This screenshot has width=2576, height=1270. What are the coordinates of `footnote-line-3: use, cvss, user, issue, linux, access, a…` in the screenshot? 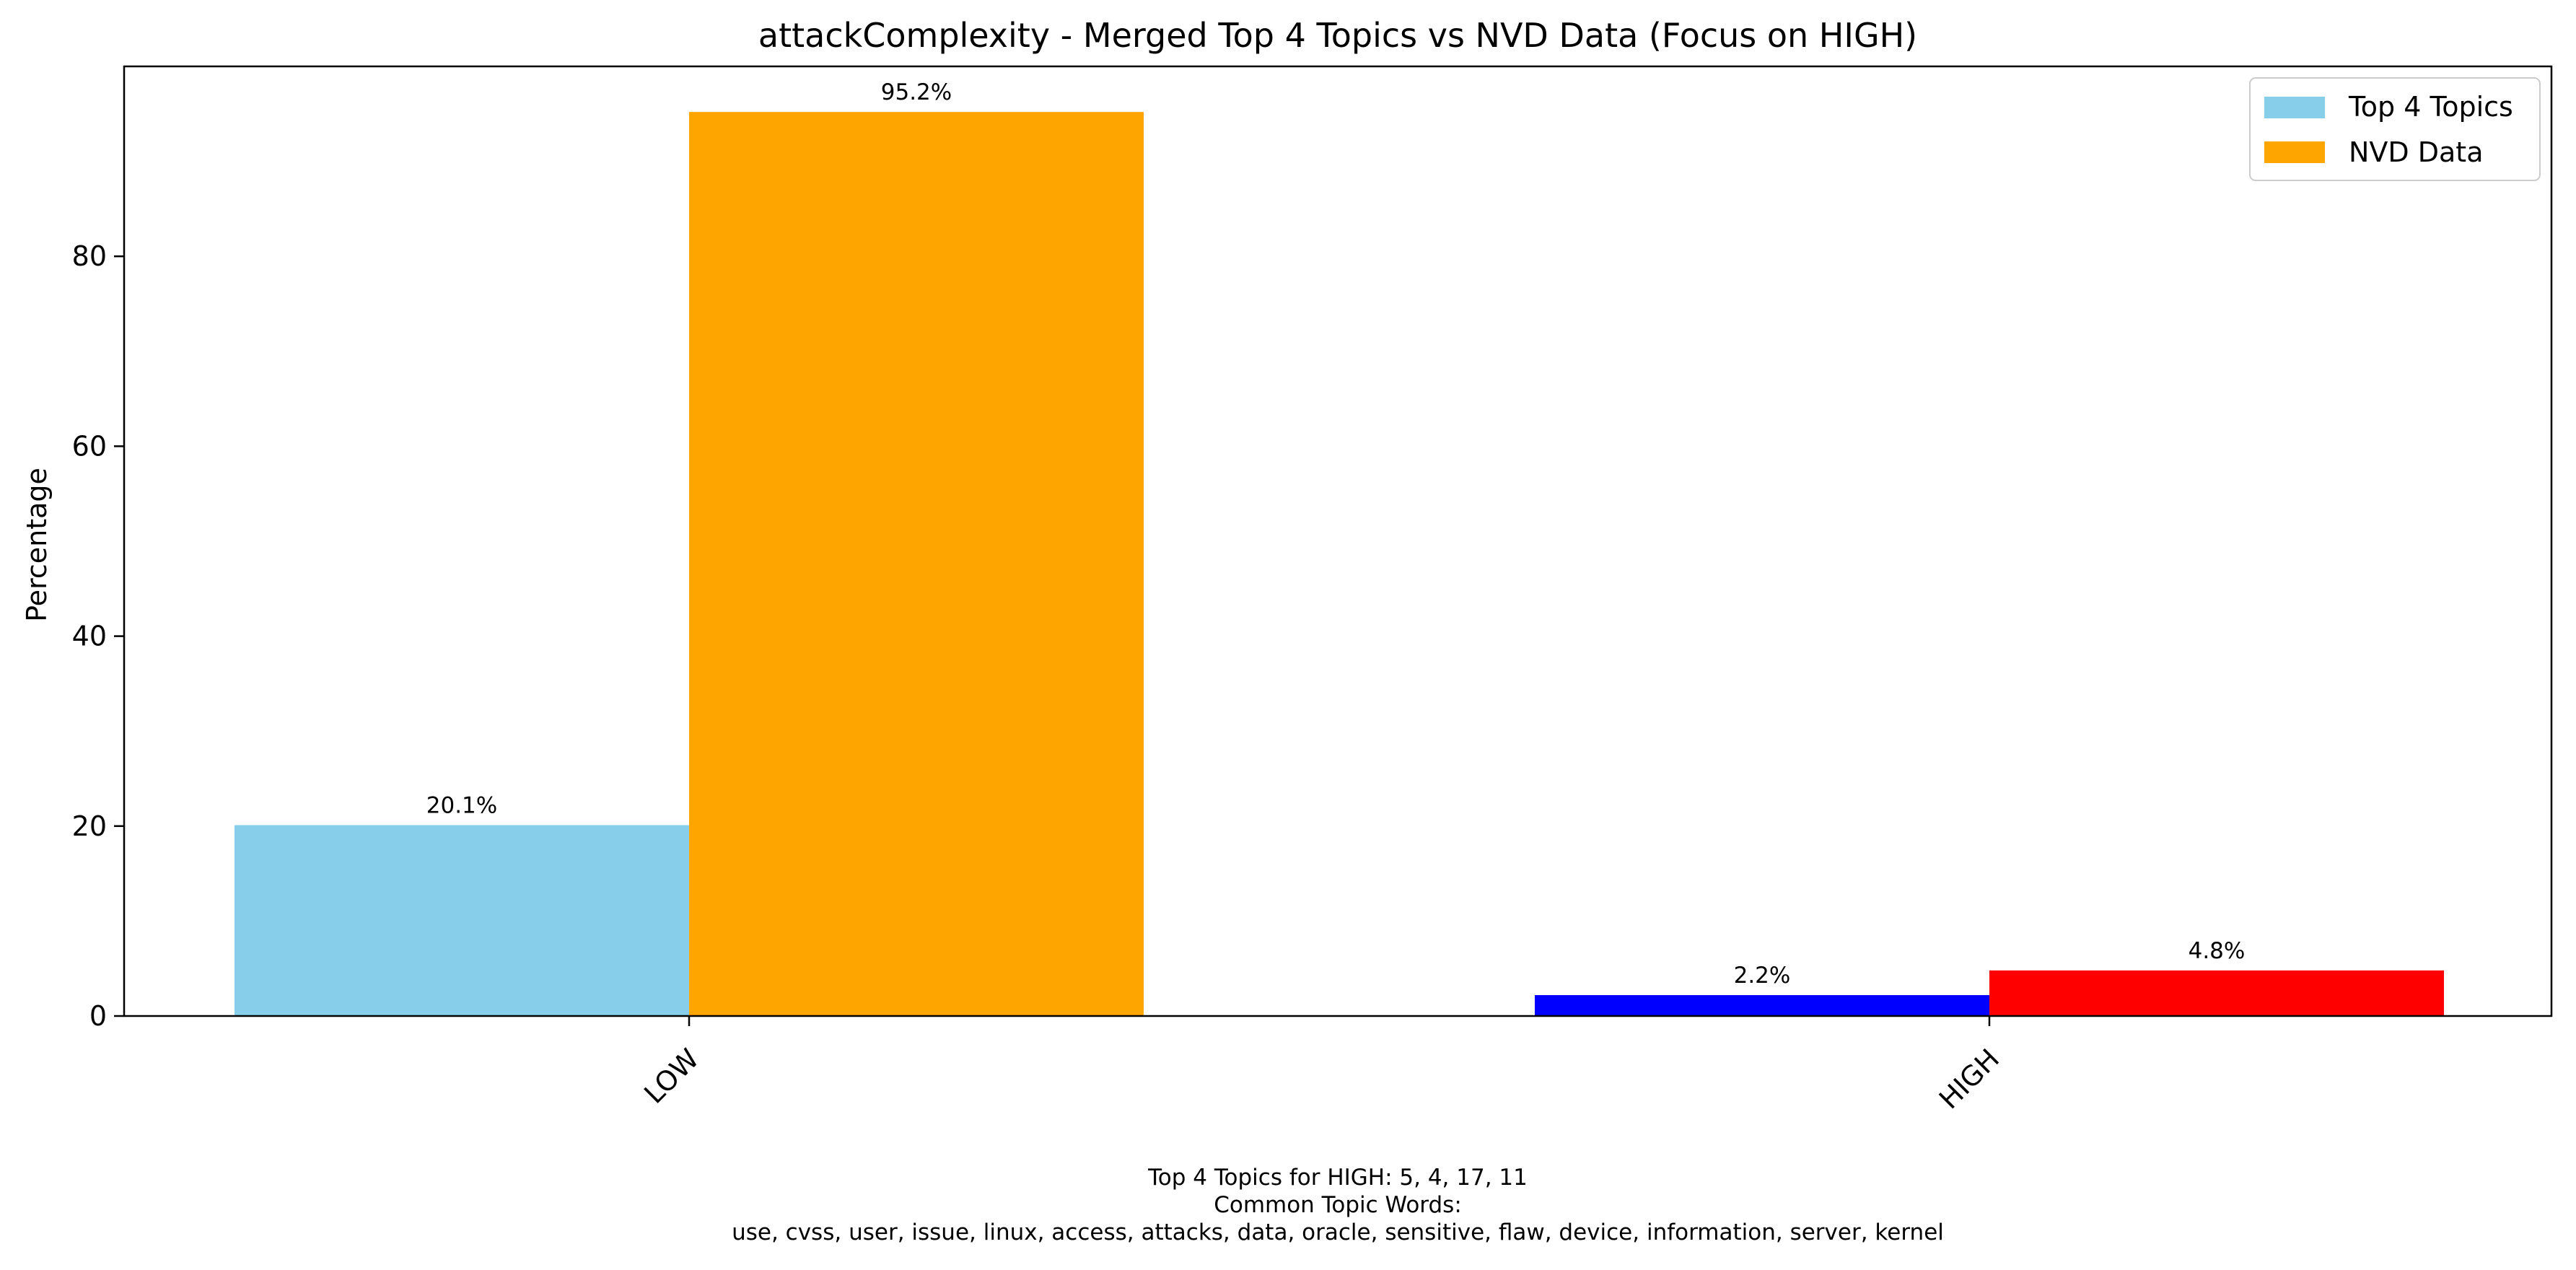 It's located at (1338, 1232).